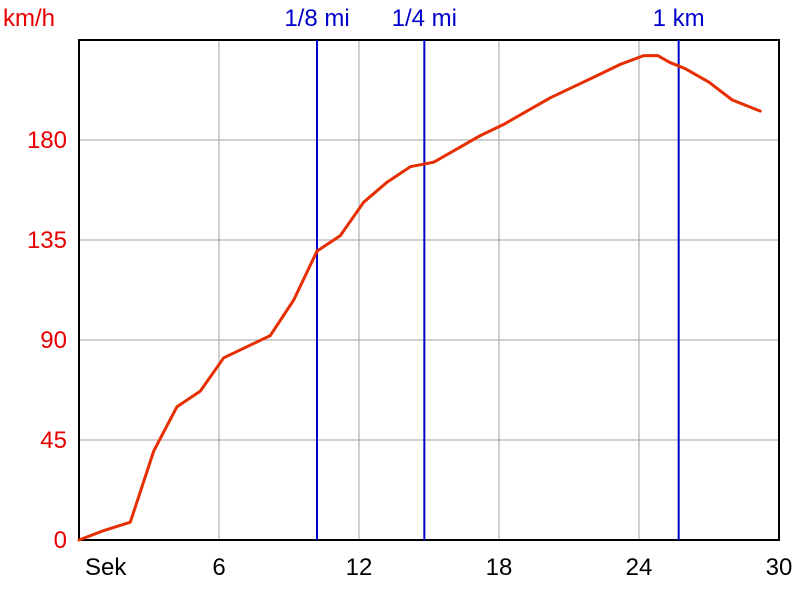 This screenshot has height=600, width=800. I want to click on y-tick-label-2: 90, so click(53, 340).